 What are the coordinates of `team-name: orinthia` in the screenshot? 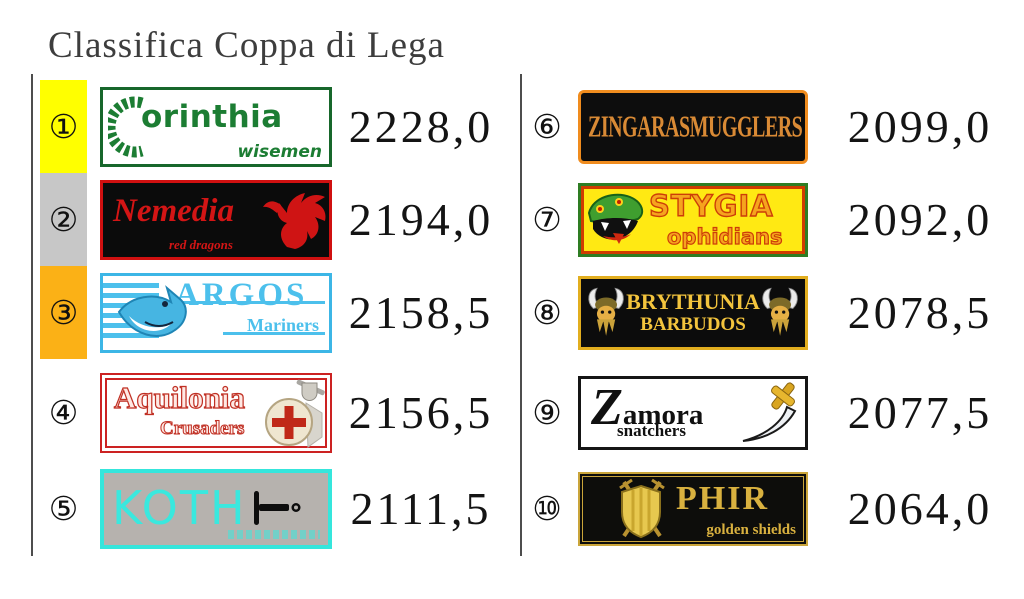 It's located at (212, 116).